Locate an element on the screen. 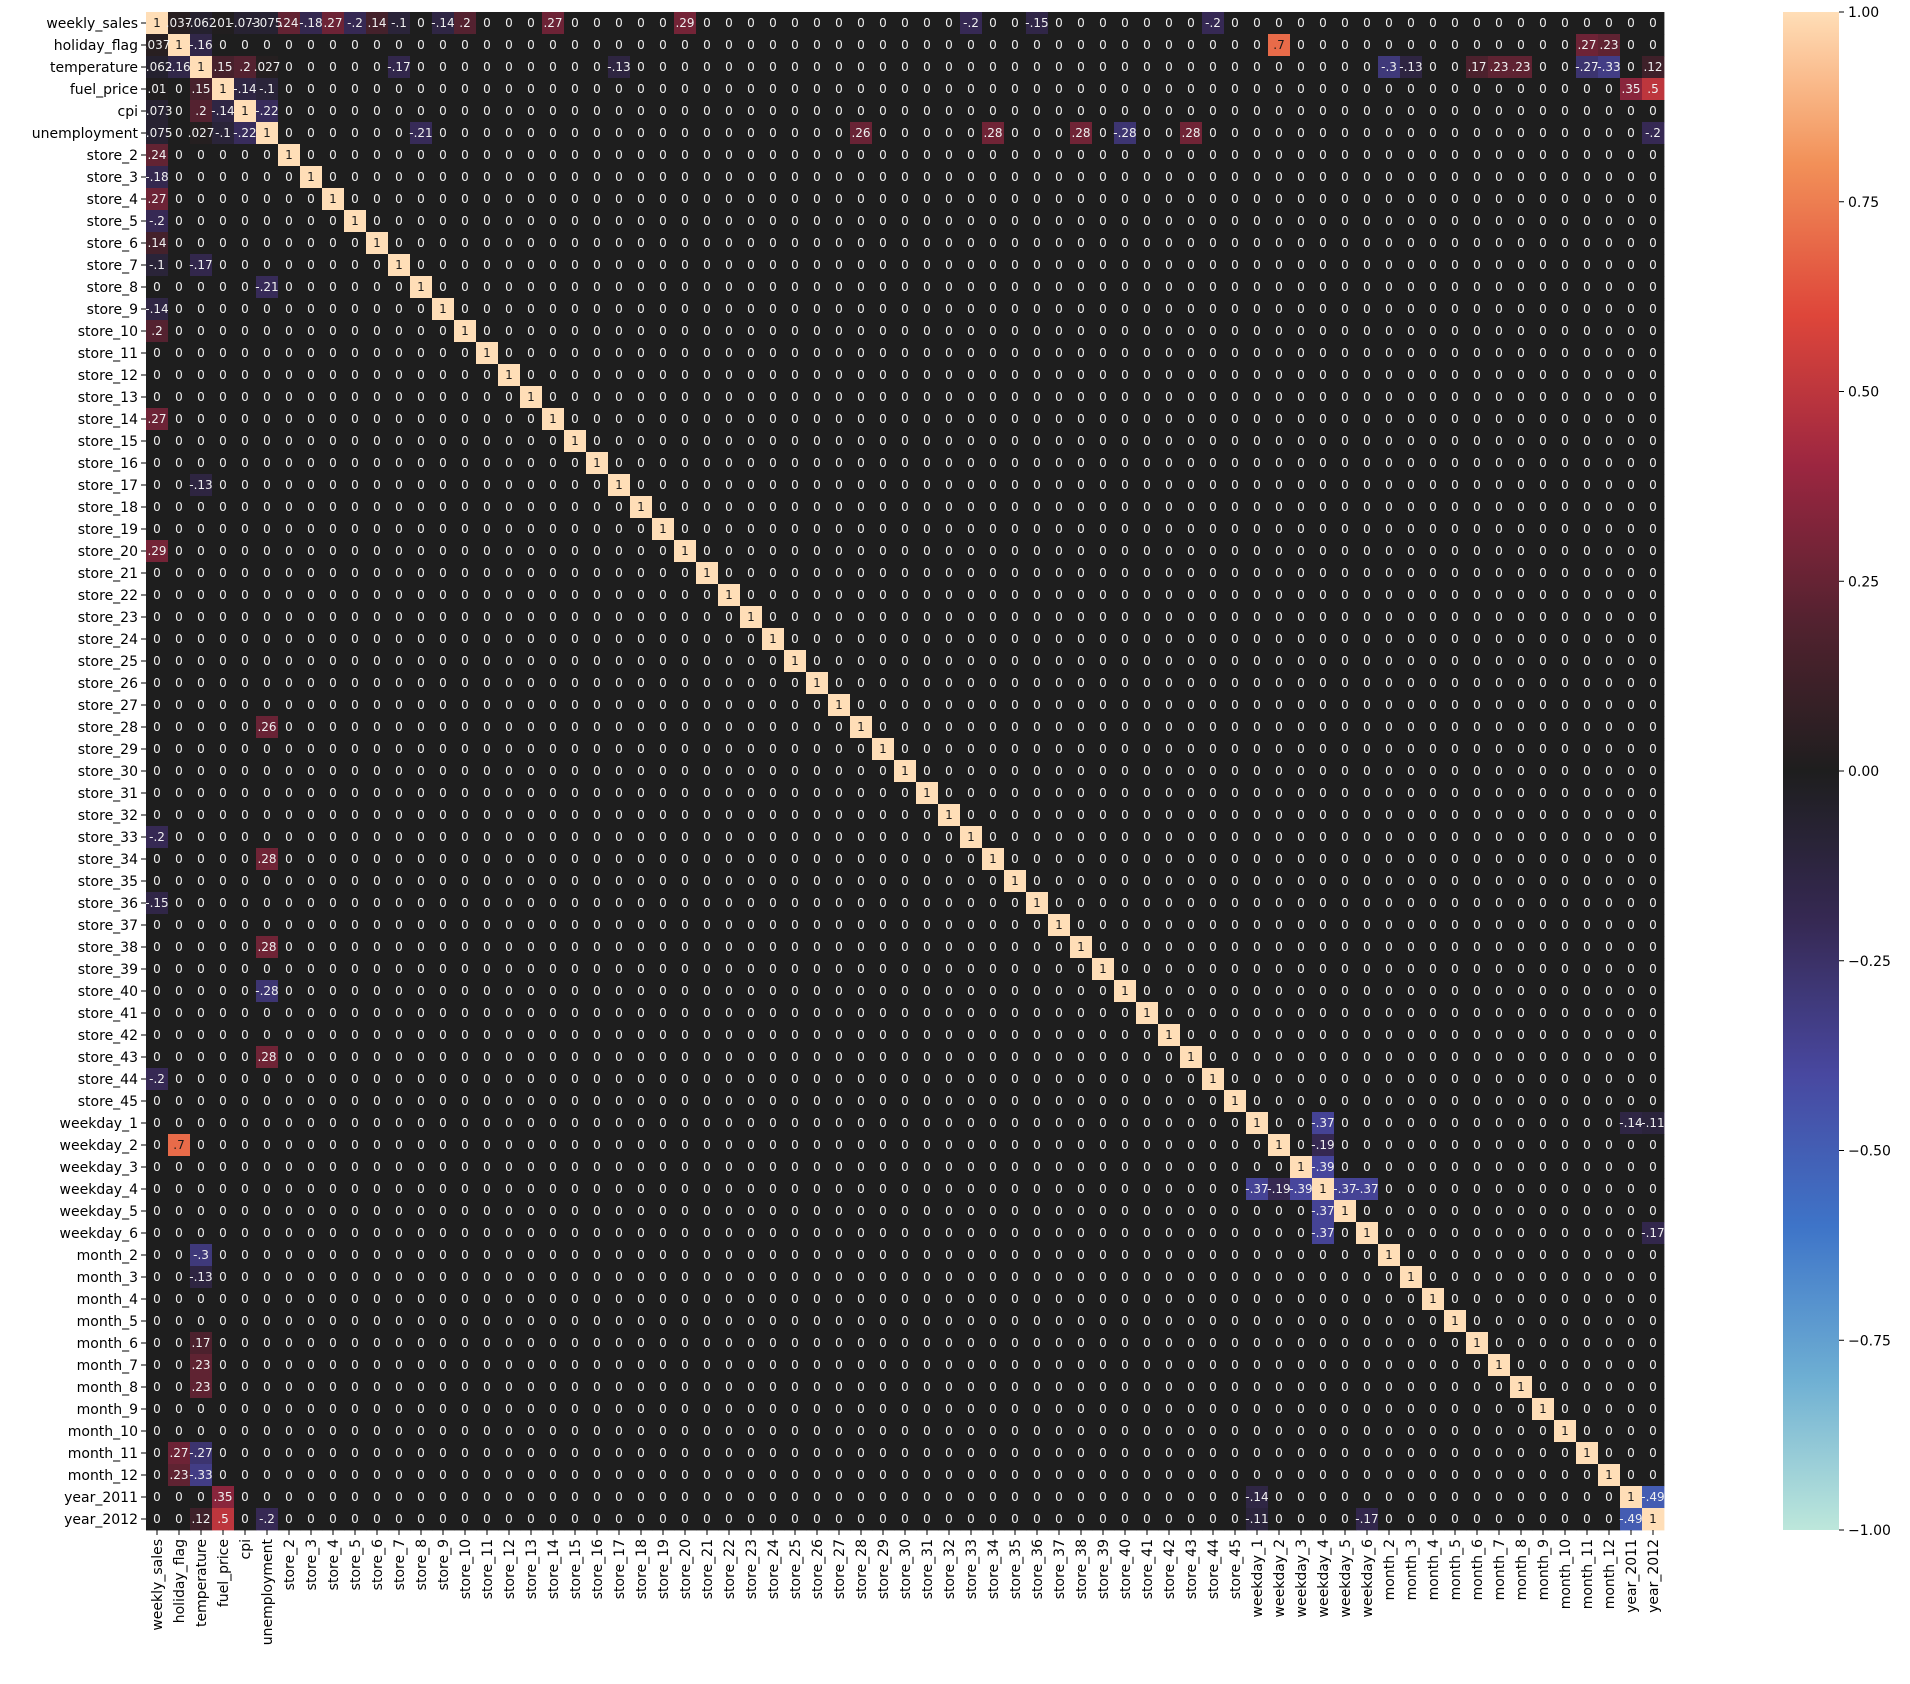 The height and width of the screenshot is (1684, 1910). cell-value-label: .17 is located at coordinates (1476, 67).